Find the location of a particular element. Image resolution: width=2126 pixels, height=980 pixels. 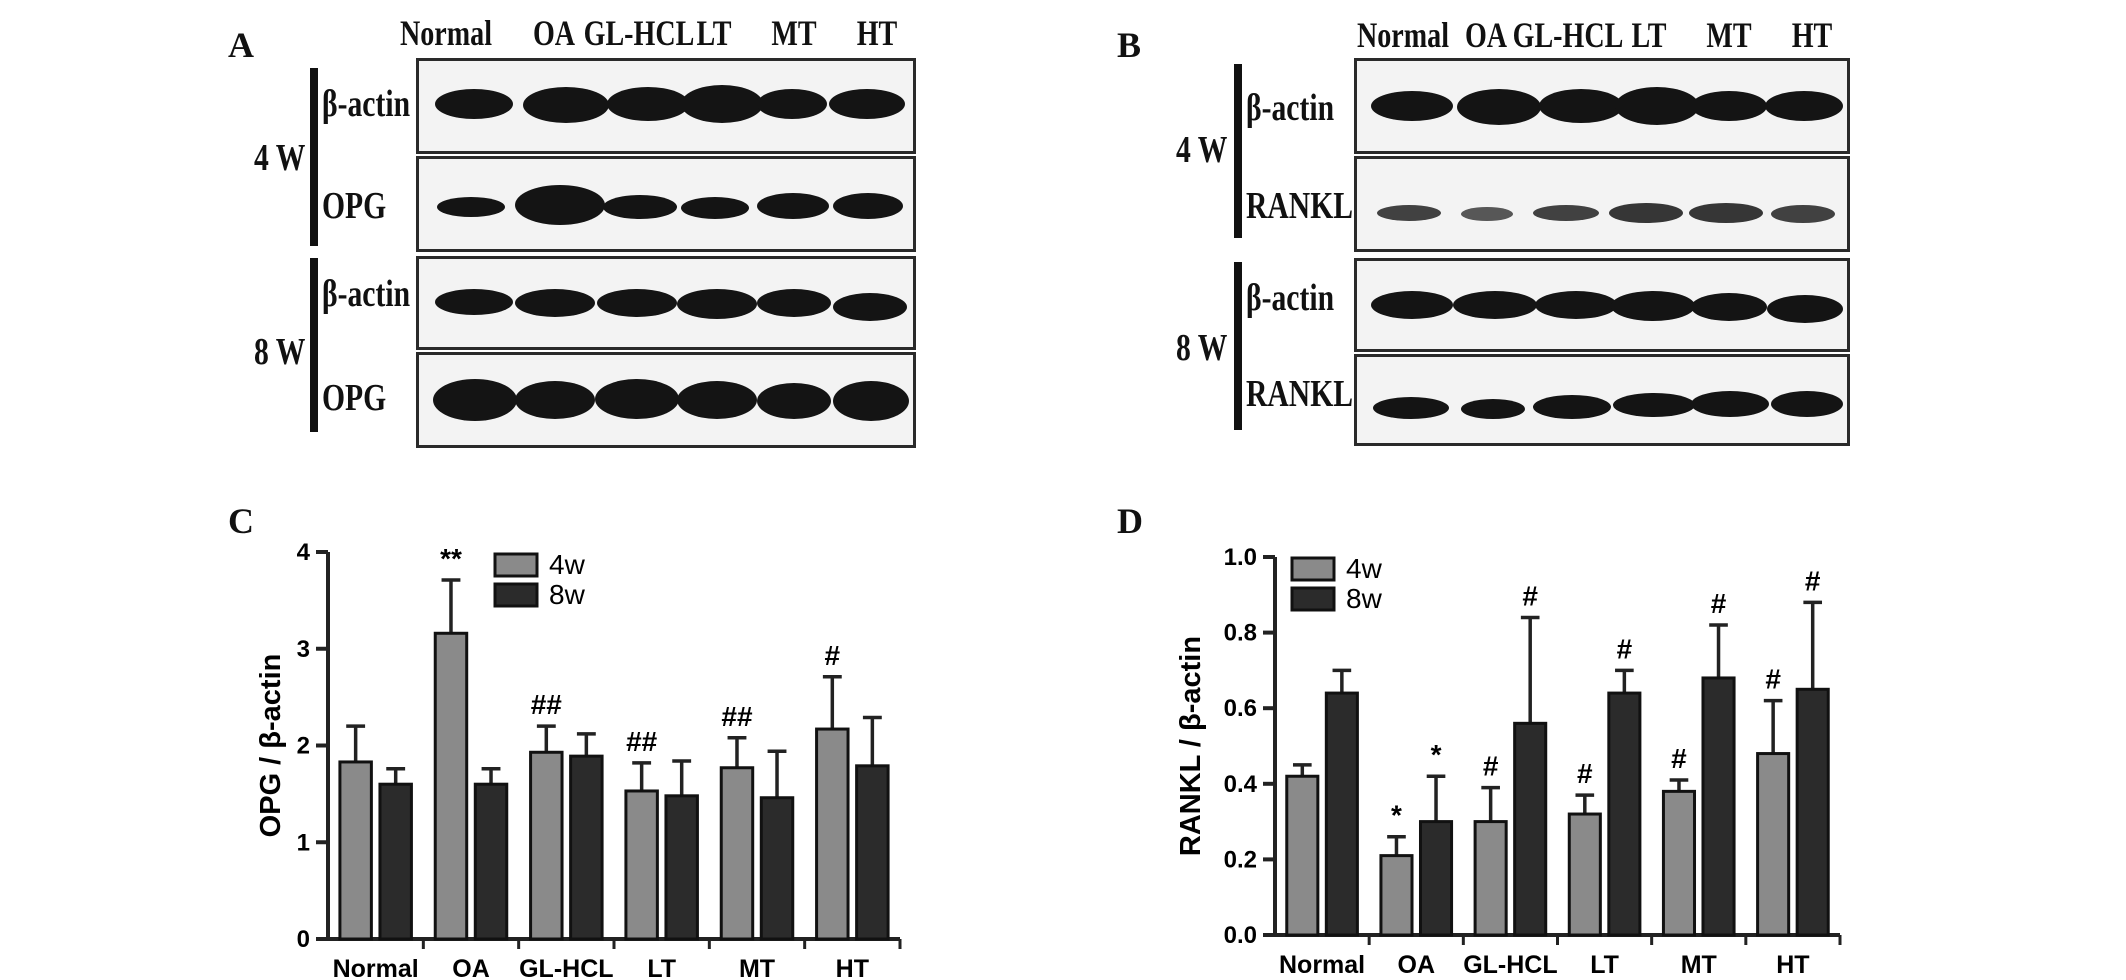

bar-4w-gl-hcl is located at coordinates (1490, 878).